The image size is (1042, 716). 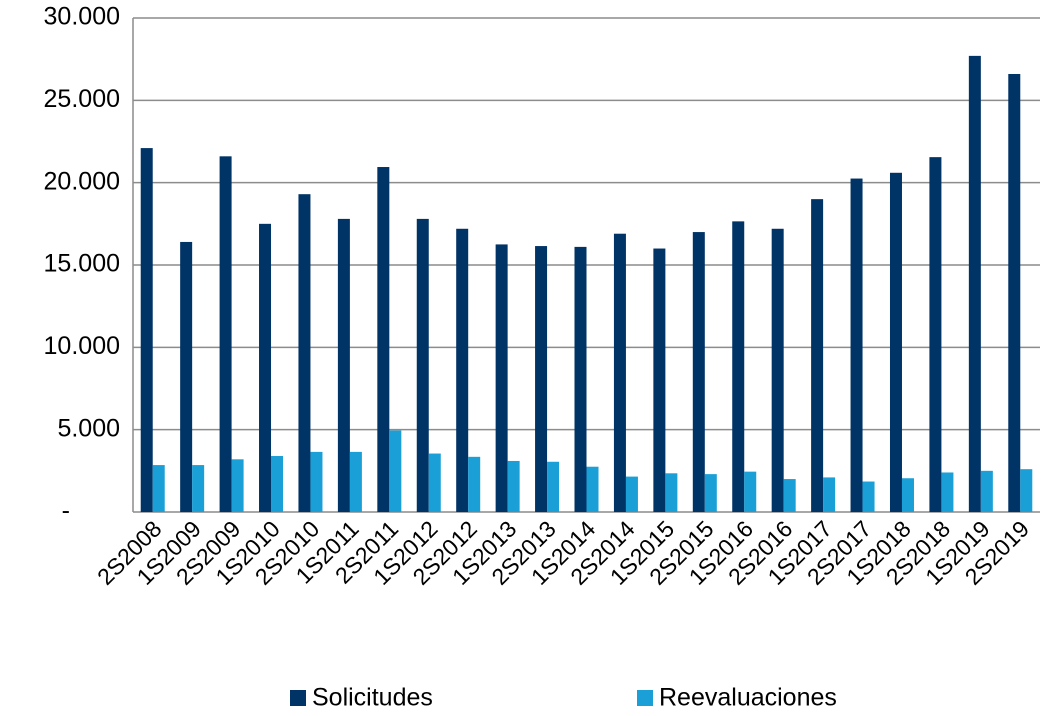 What do you see at coordinates (82, 17) in the screenshot?
I see `y-tick-label: 30.000` at bounding box center [82, 17].